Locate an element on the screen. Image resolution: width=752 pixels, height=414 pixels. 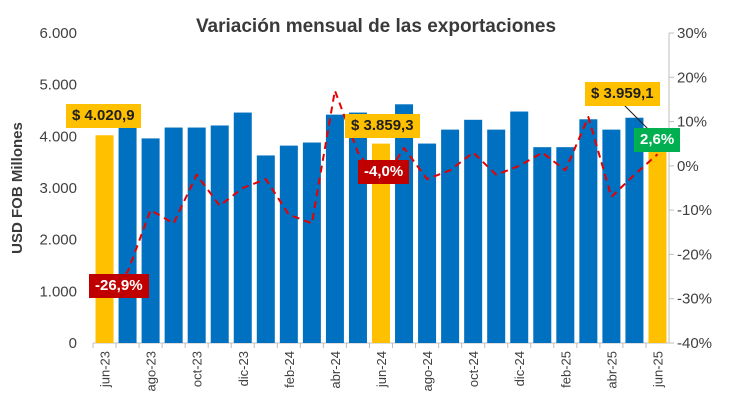
callout-pct-jun-24: -4,0% is located at coordinates (384, 172).